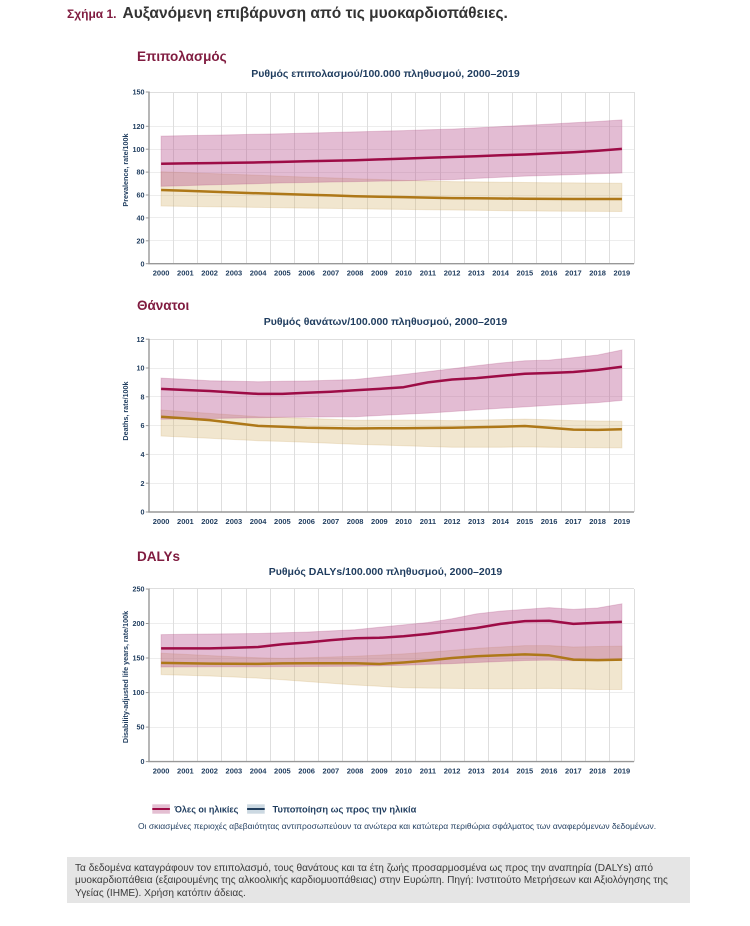 This screenshot has height=926, width=750. I want to click on svg-text: 8, so click(143, 396).